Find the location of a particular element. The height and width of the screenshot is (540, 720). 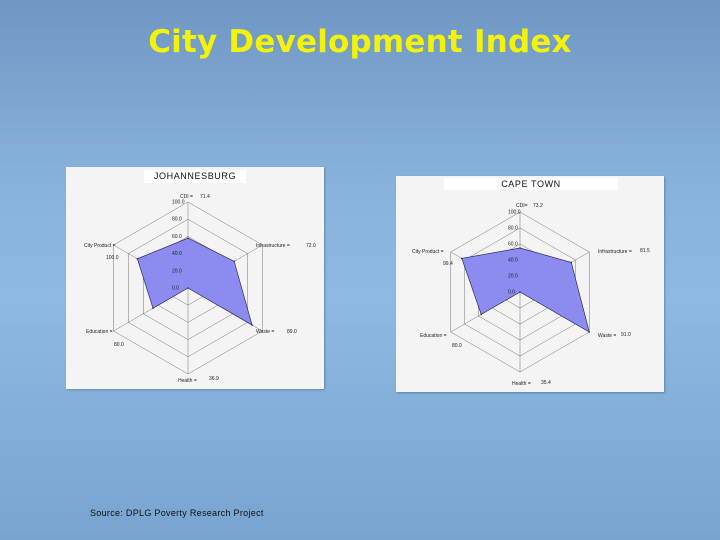

ct-axis-value-0: 73.2 is located at coordinates (538, 206).